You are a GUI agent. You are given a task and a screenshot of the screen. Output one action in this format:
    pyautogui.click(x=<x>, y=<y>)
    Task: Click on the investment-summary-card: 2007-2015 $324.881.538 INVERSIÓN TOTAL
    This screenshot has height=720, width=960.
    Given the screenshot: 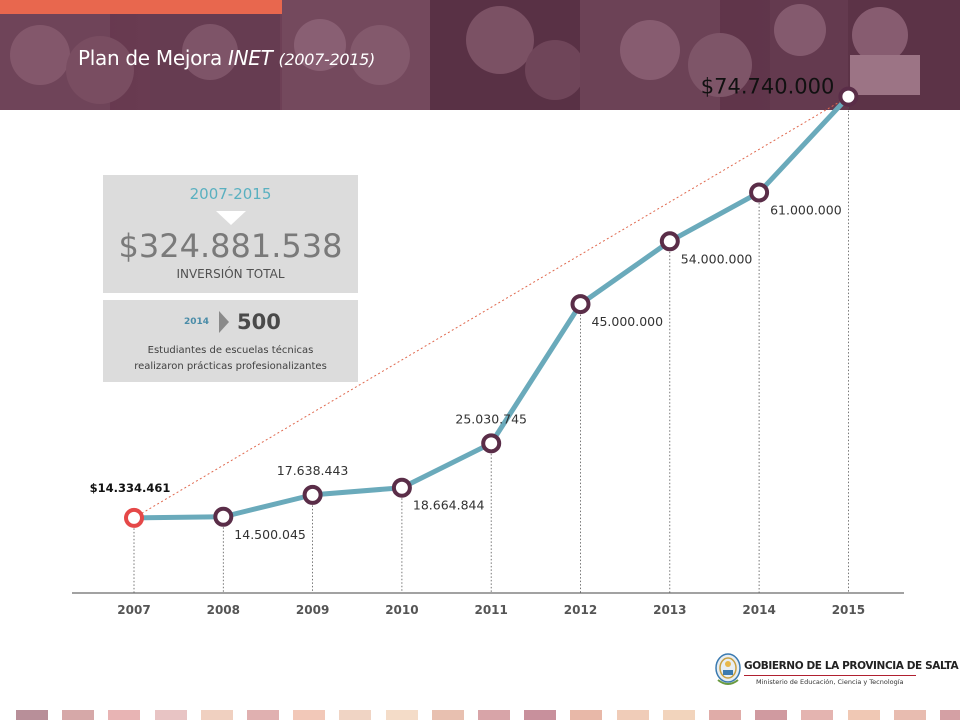 What is the action you would take?
    pyautogui.click(x=230, y=234)
    